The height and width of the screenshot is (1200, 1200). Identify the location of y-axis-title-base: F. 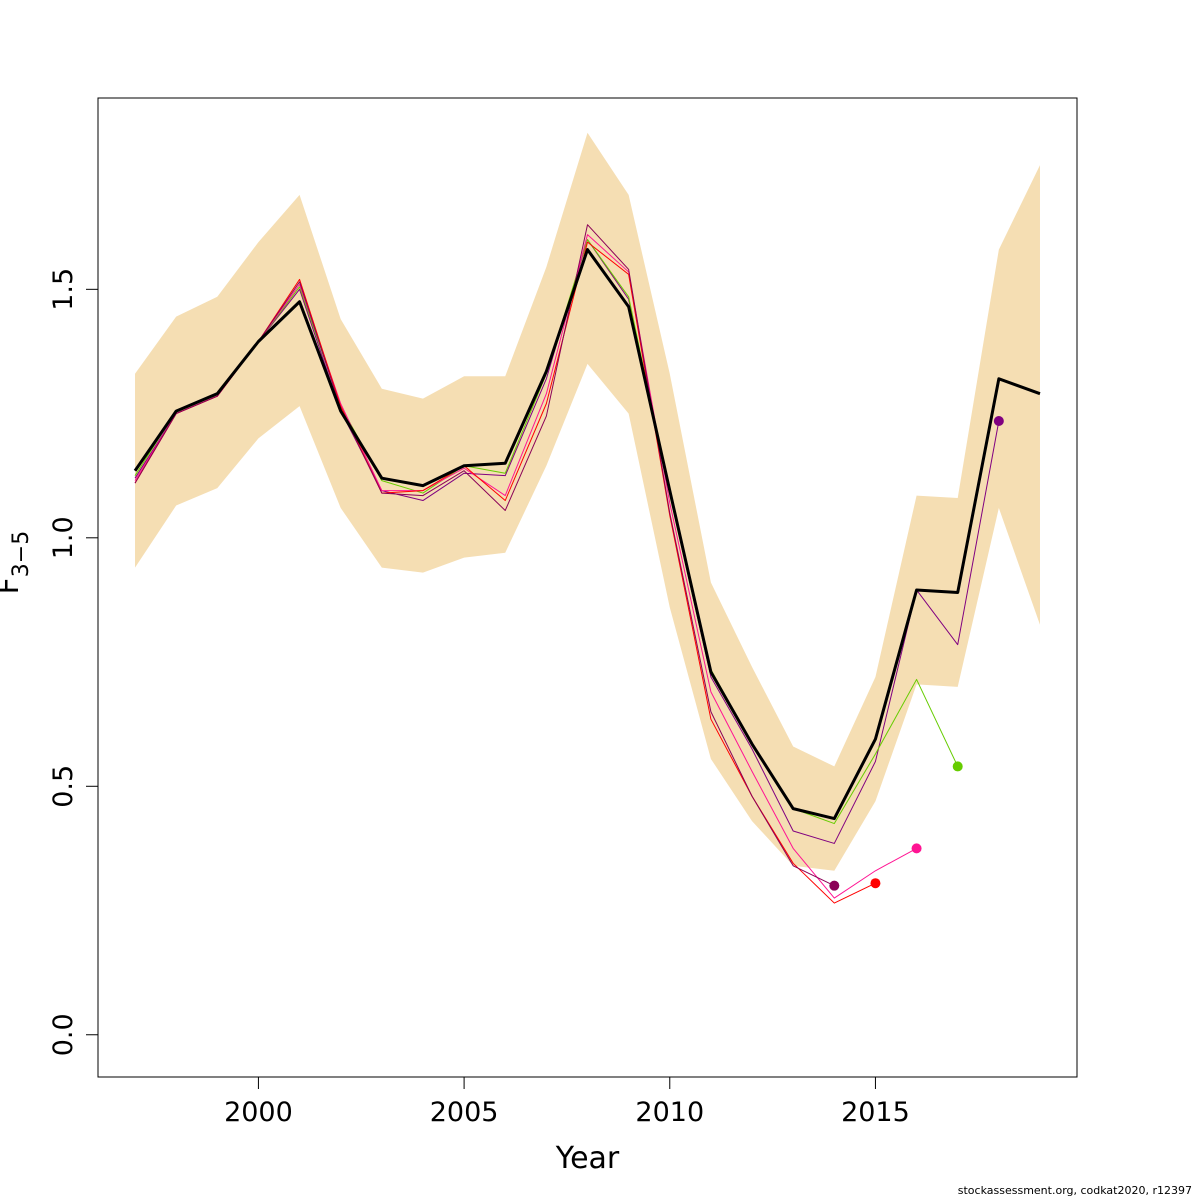
(13, 585).